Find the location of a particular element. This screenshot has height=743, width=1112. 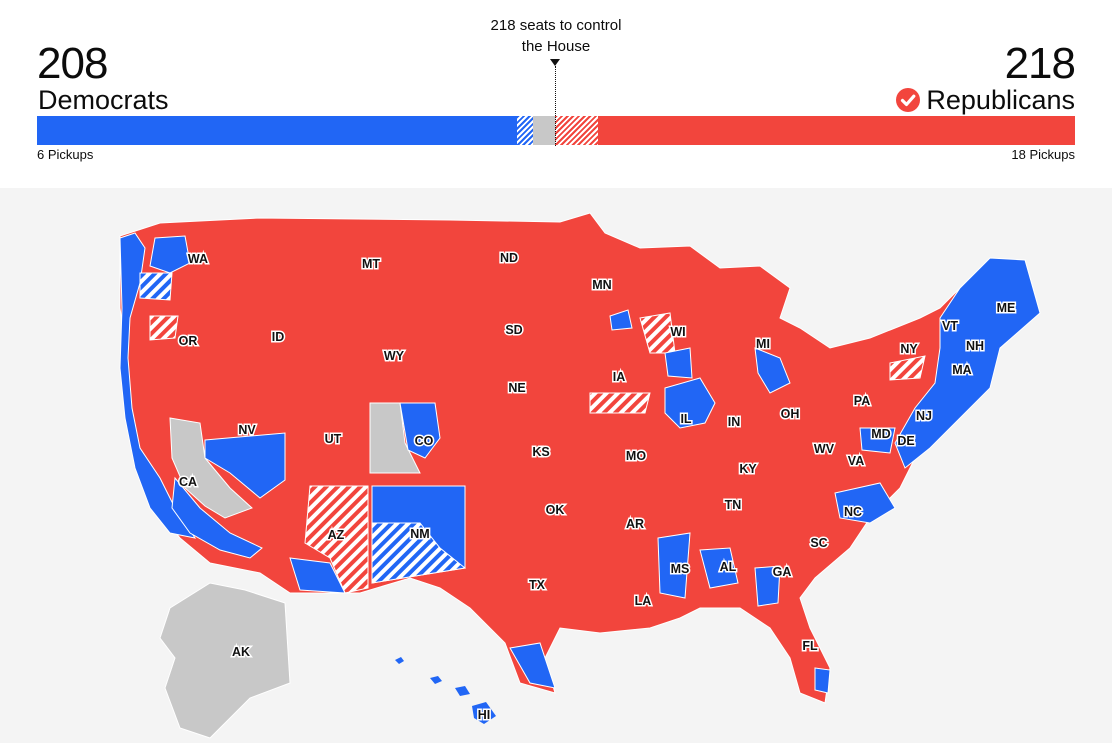

state-label-sc: SC is located at coordinates (818, 543).